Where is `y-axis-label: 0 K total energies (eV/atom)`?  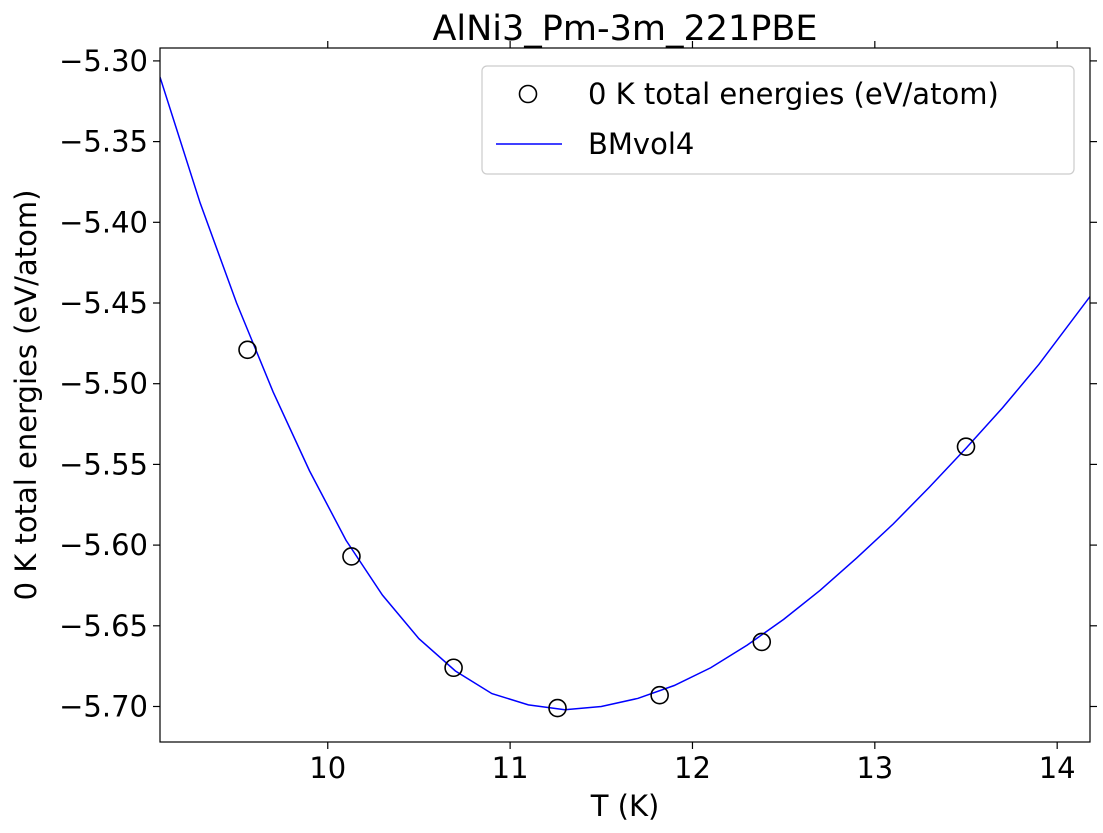 y-axis-label: 0 K total energies (eV/atom) is located at coordinates (26, 395).